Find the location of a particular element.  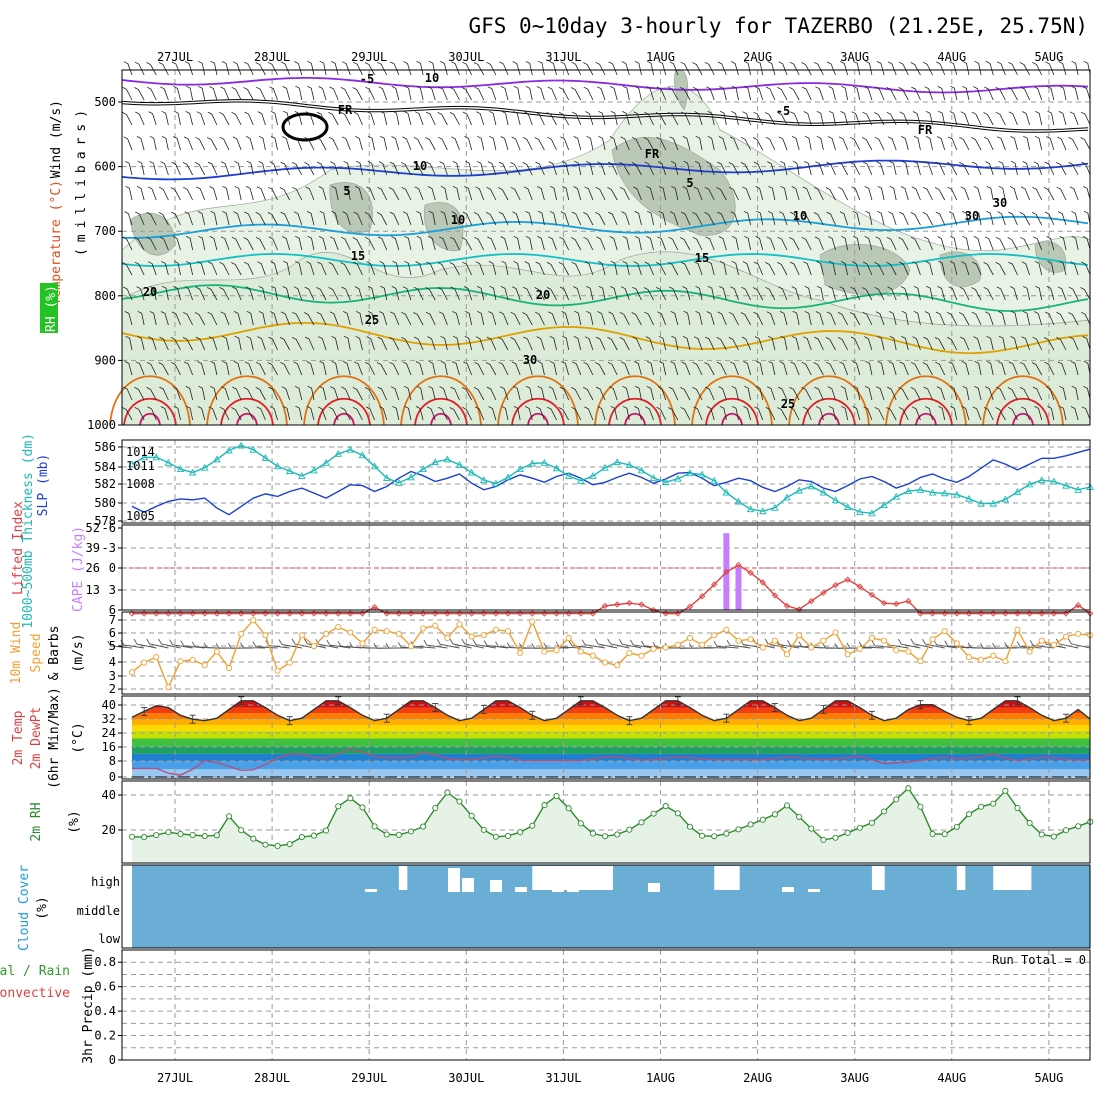

contour-label: -5 is located at coordinates (783, 111).